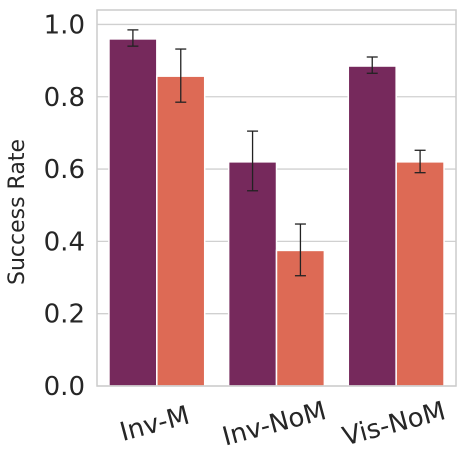 This screenshot has height=466, width=466. Describe the element at coordinates (155, 424) in the screenshot. I see `x-tick-label: Inv-M` at that location.